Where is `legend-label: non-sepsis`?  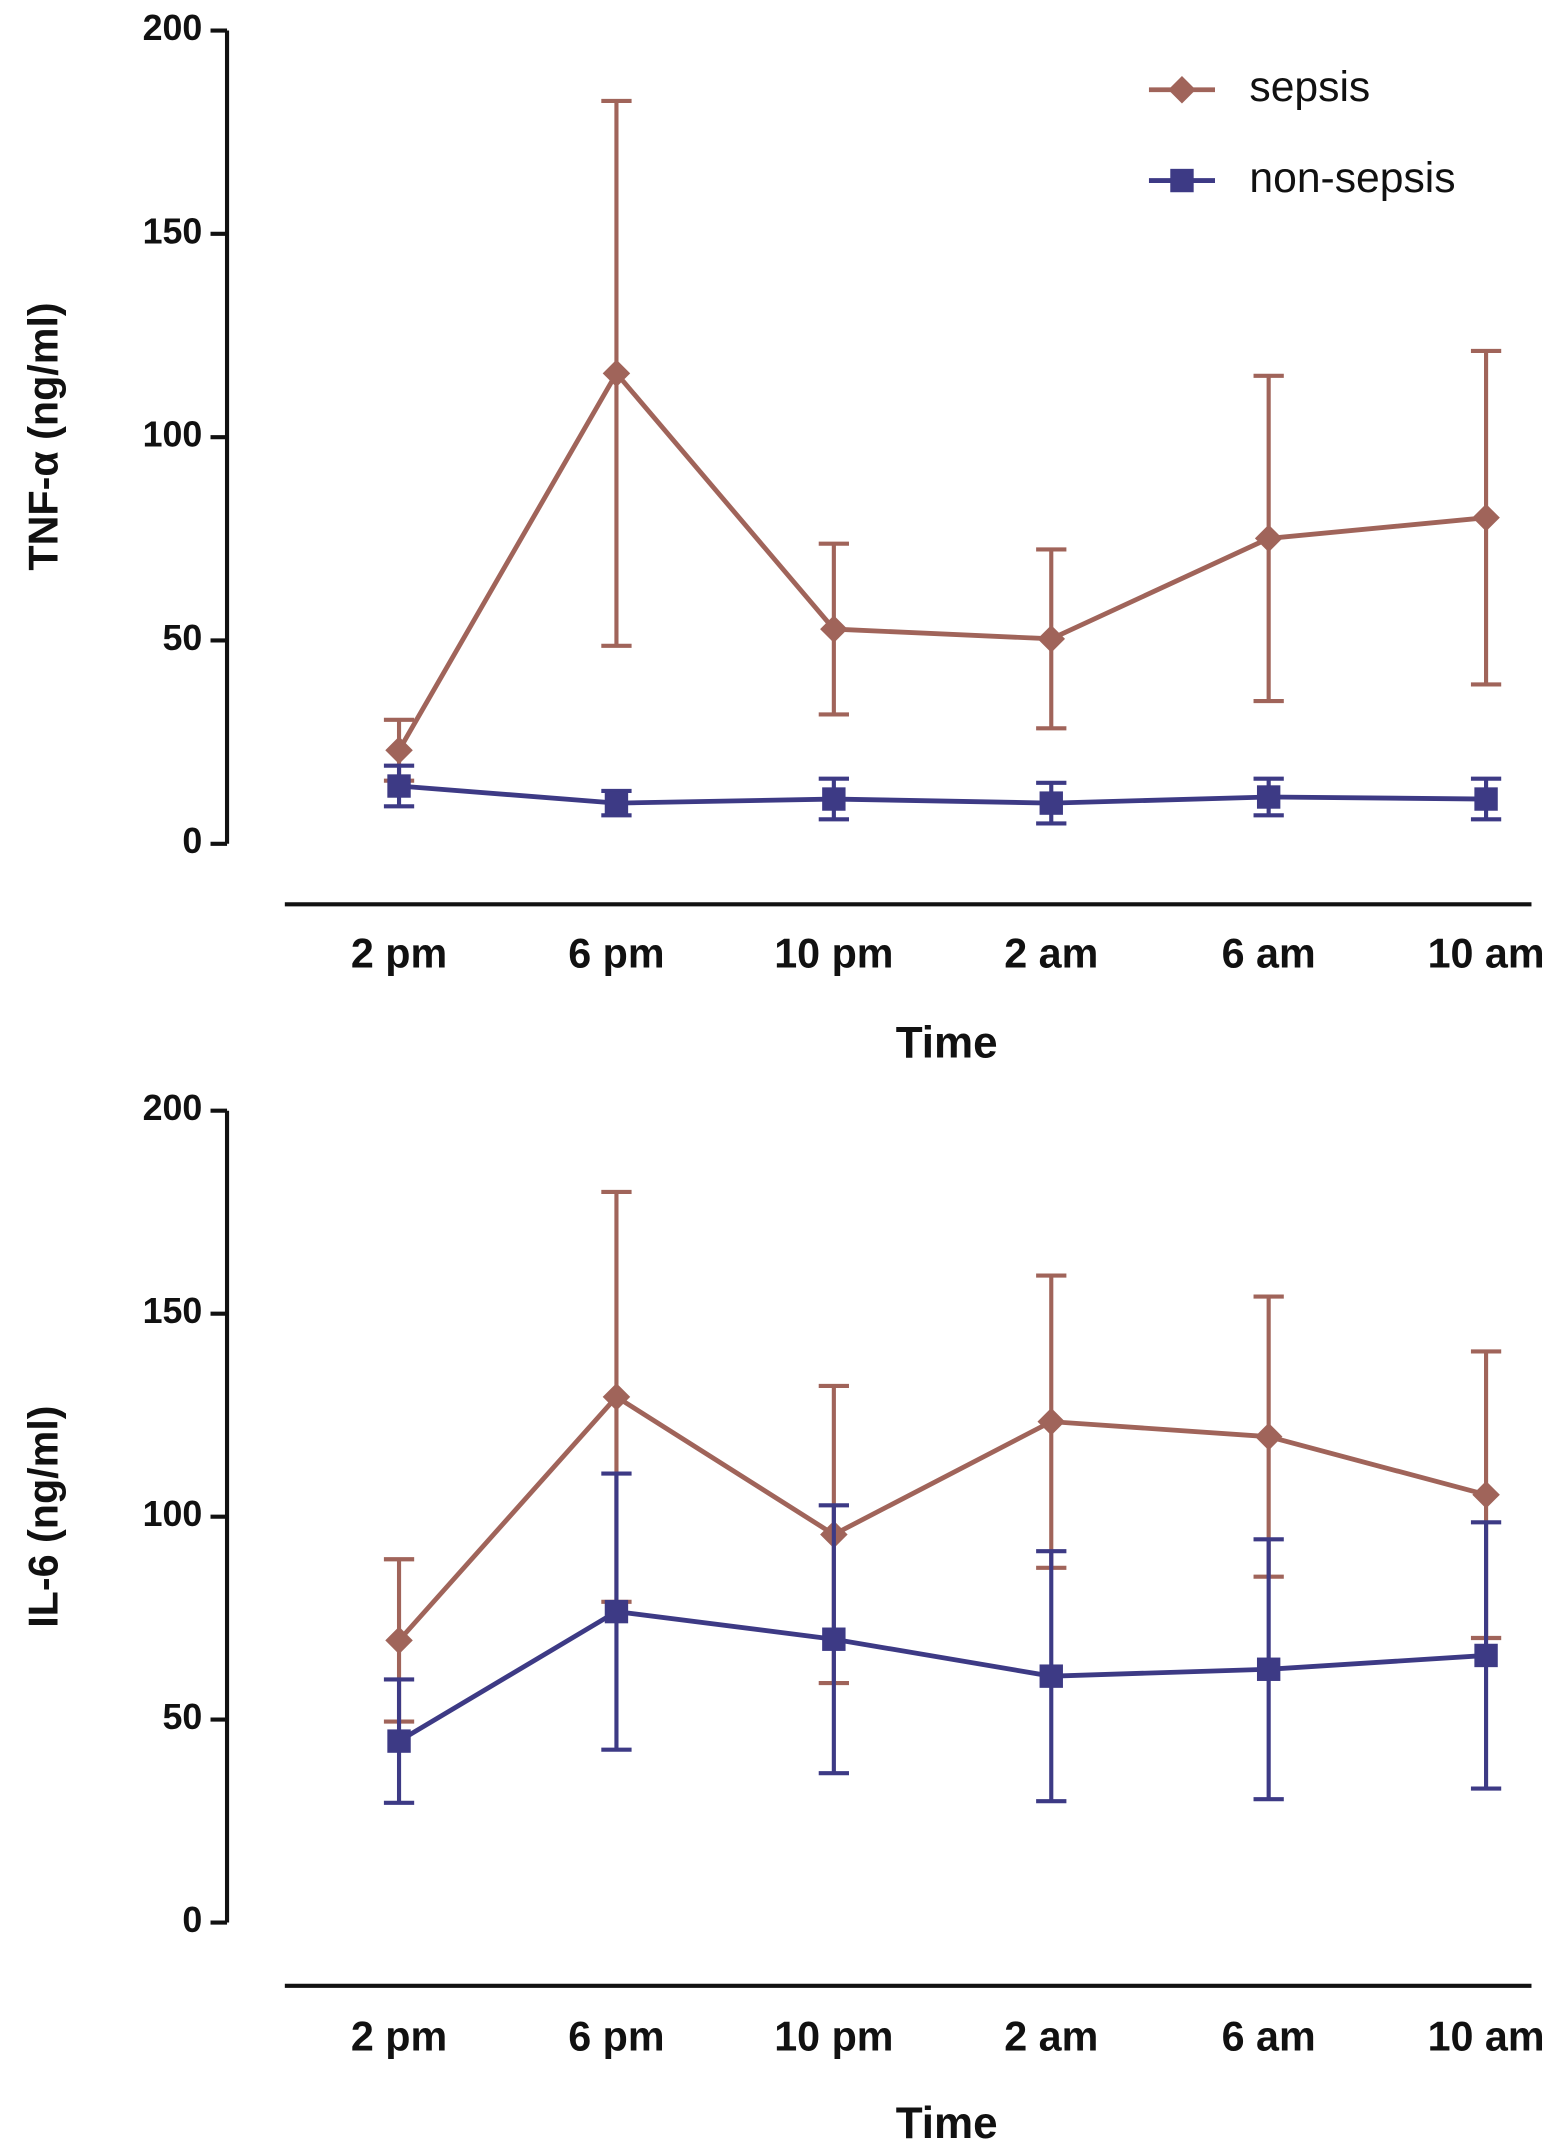
legend-label: non-sepsis is located at coordinates (1352, 178).